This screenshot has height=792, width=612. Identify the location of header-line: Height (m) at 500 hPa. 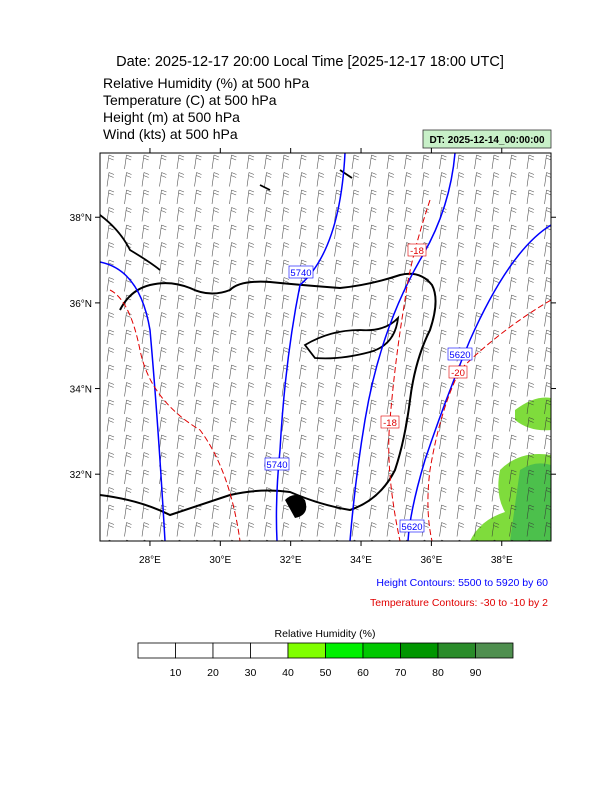
(171, 117).